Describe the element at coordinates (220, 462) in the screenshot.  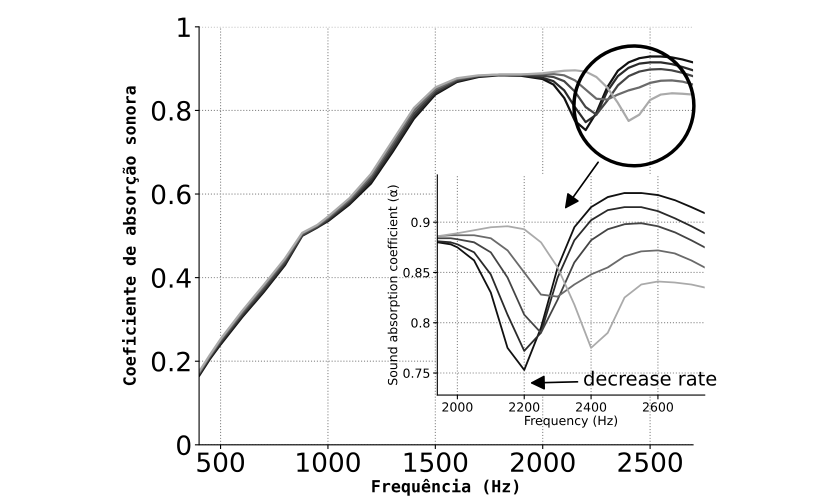
I see `x-tick-label: 500` at that location.